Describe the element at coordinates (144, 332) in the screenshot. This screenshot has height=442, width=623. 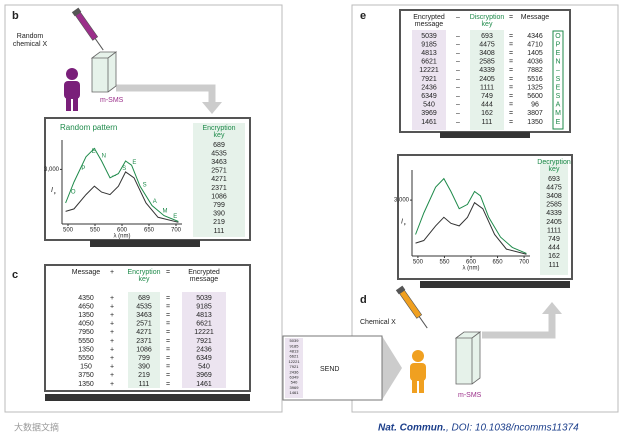
I see `cell: 4271` at that location.